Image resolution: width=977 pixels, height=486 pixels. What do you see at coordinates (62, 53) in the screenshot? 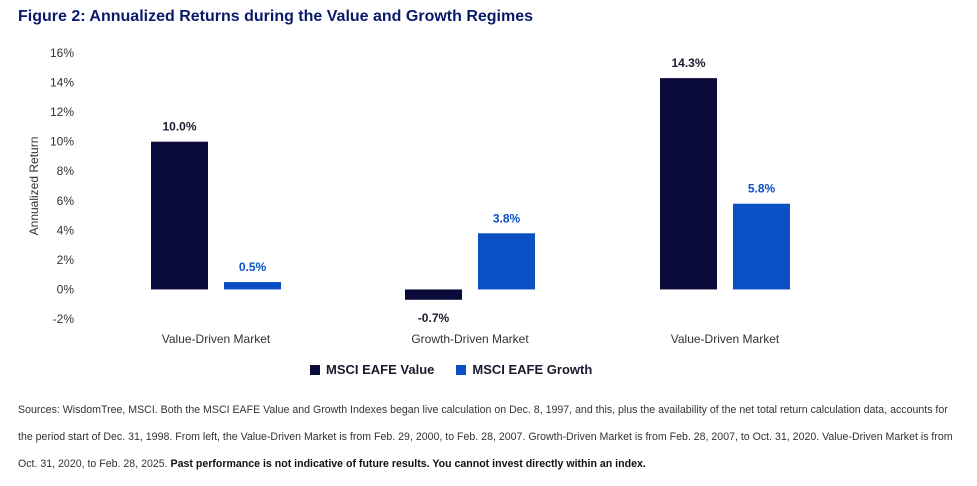
I see `y-tick-label: 16%` at bounding box center [62, 53].